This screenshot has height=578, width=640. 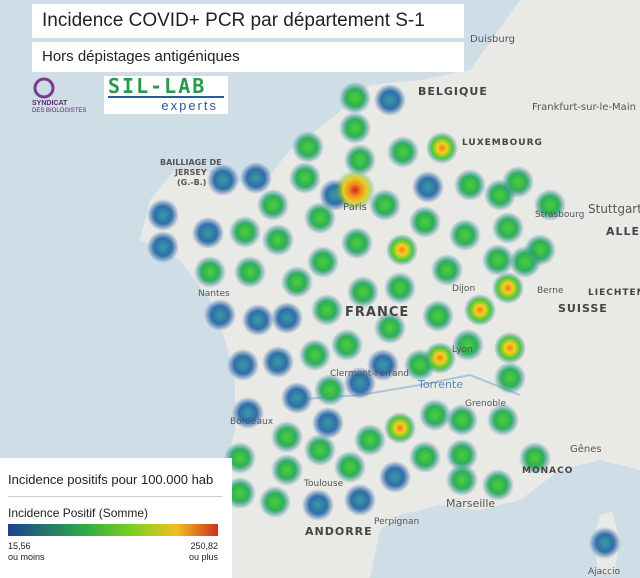 I want to click on place-label: Duisburg, so click(x=492, y=39).